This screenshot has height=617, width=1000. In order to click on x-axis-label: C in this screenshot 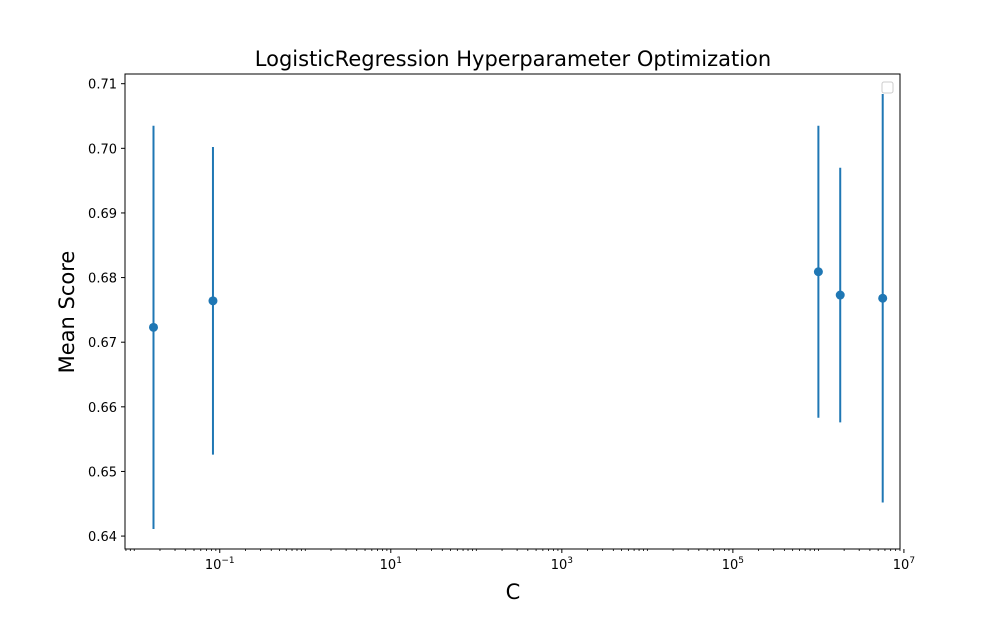, I will do `click(513, 592)`.